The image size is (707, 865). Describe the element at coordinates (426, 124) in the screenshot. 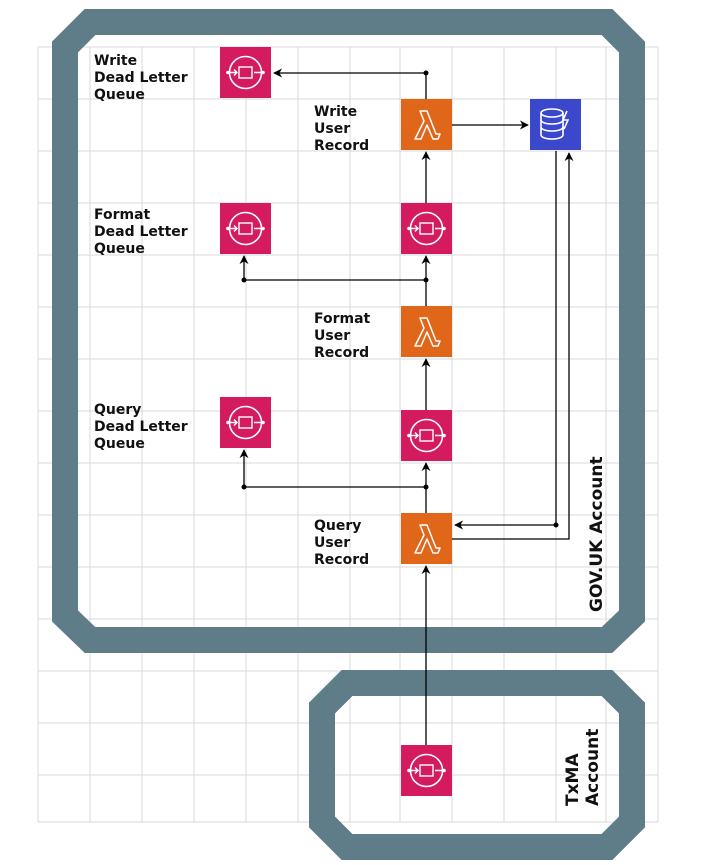

I see `write-lambda-icon` at that location.